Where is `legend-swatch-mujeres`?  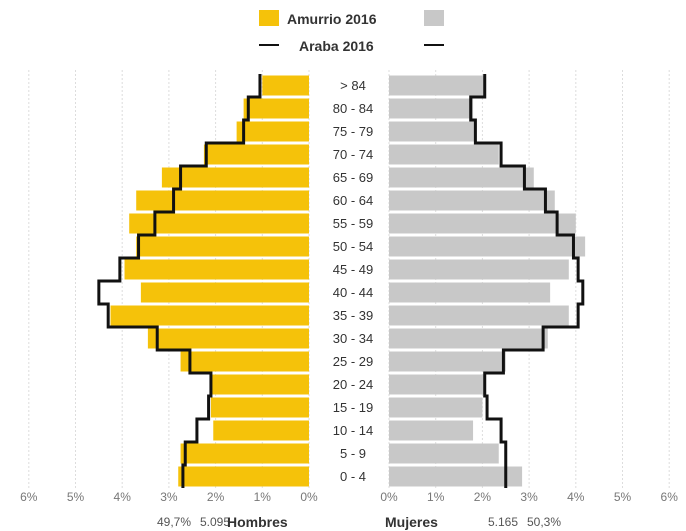 legend-swatch-mujeres is located at coordinates (434, 18).